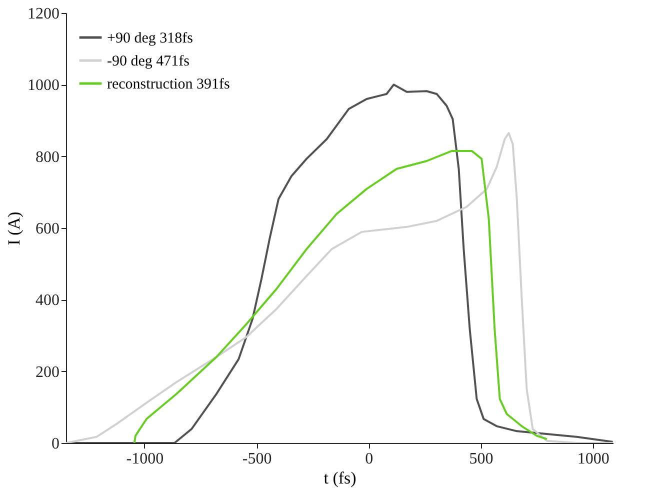 This screenshot has width=645, height=502. What do you see at coordinates (48, 229) in the screenshot?
I see `y-tick-label: 600` at bounding box center [48, 229].